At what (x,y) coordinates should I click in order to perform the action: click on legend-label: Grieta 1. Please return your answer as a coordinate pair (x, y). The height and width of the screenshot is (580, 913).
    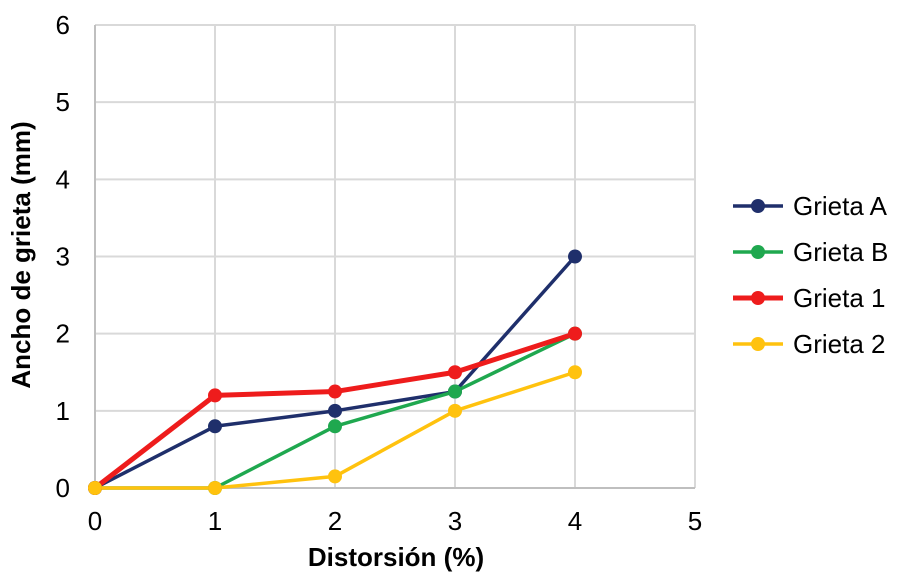
    Looking at the image, I should click on (839, 298).